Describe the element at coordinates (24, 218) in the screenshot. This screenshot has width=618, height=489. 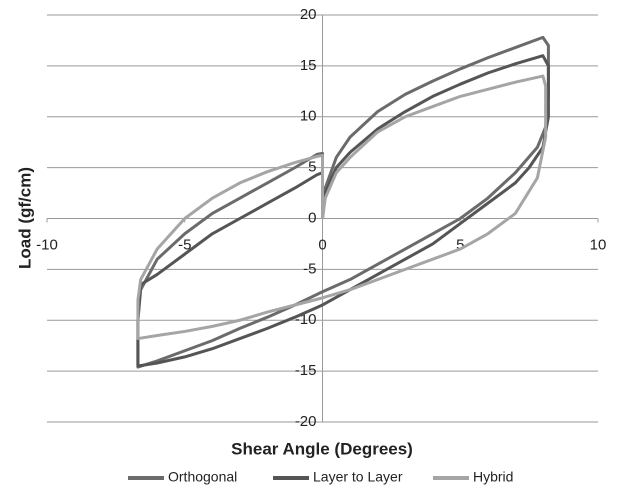
I see `y-axis-label: Load (gf/cm)` at that location.